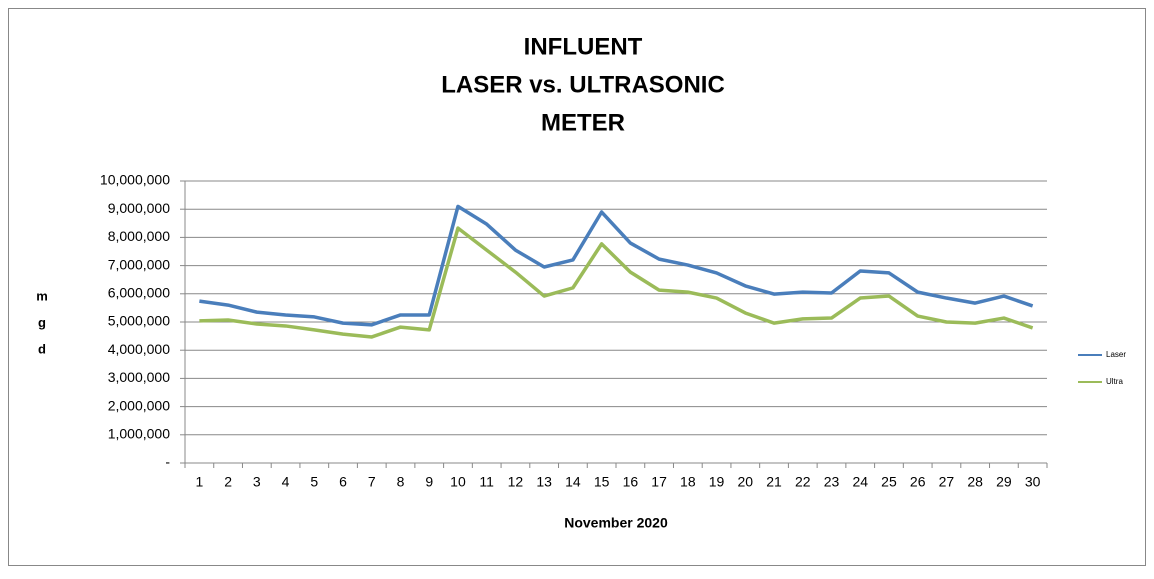 This screenshot has width=1154, height=579. I want to click on y-axis-label: d, so click(42, 348).